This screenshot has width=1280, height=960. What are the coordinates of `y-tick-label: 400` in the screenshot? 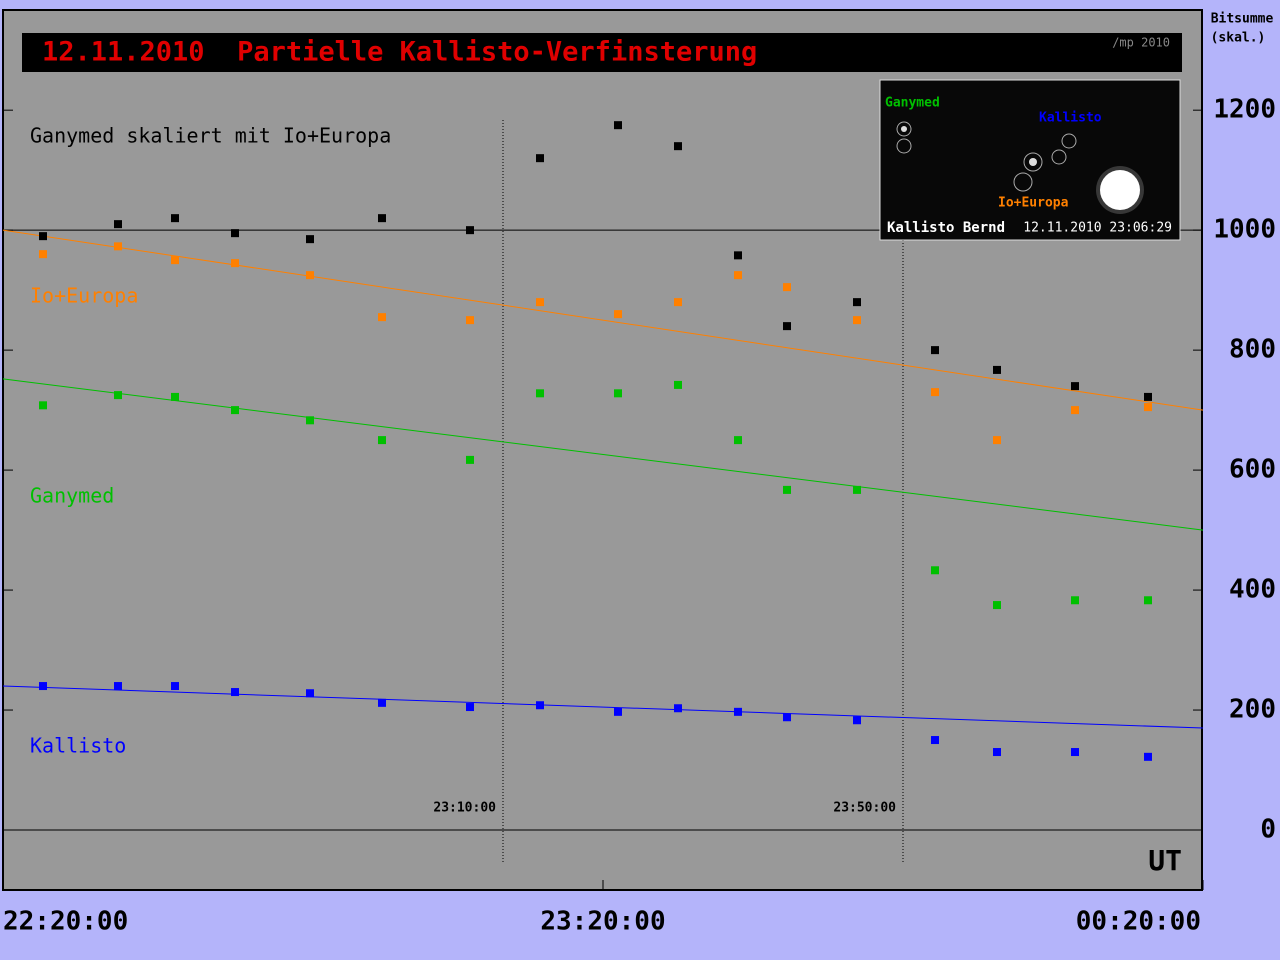 It's located at (1252, 590).